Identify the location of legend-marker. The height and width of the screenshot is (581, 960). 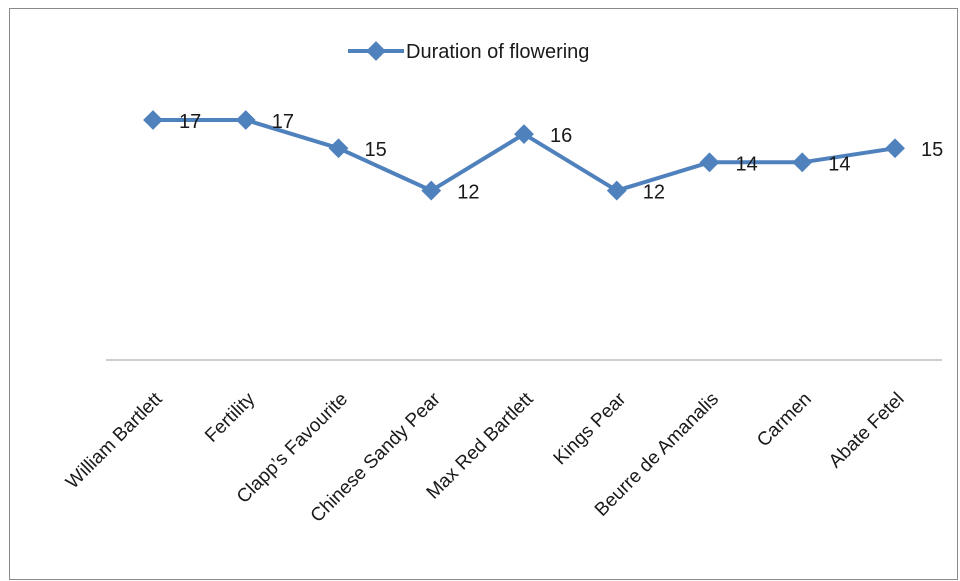
(376, 51).